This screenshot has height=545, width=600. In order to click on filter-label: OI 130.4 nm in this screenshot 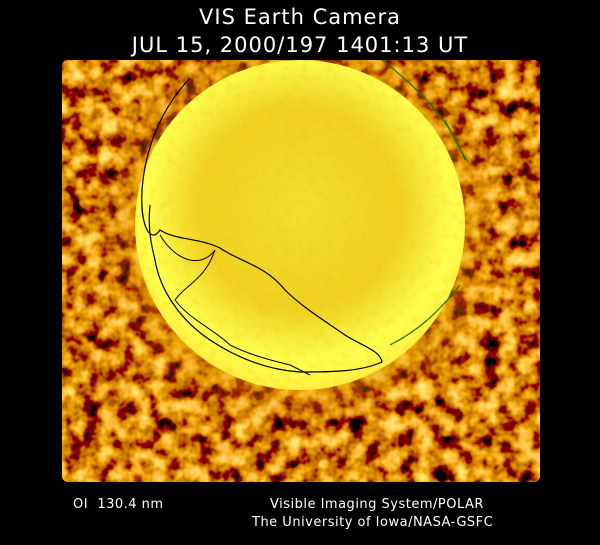, I will do `click(118, 504)`.